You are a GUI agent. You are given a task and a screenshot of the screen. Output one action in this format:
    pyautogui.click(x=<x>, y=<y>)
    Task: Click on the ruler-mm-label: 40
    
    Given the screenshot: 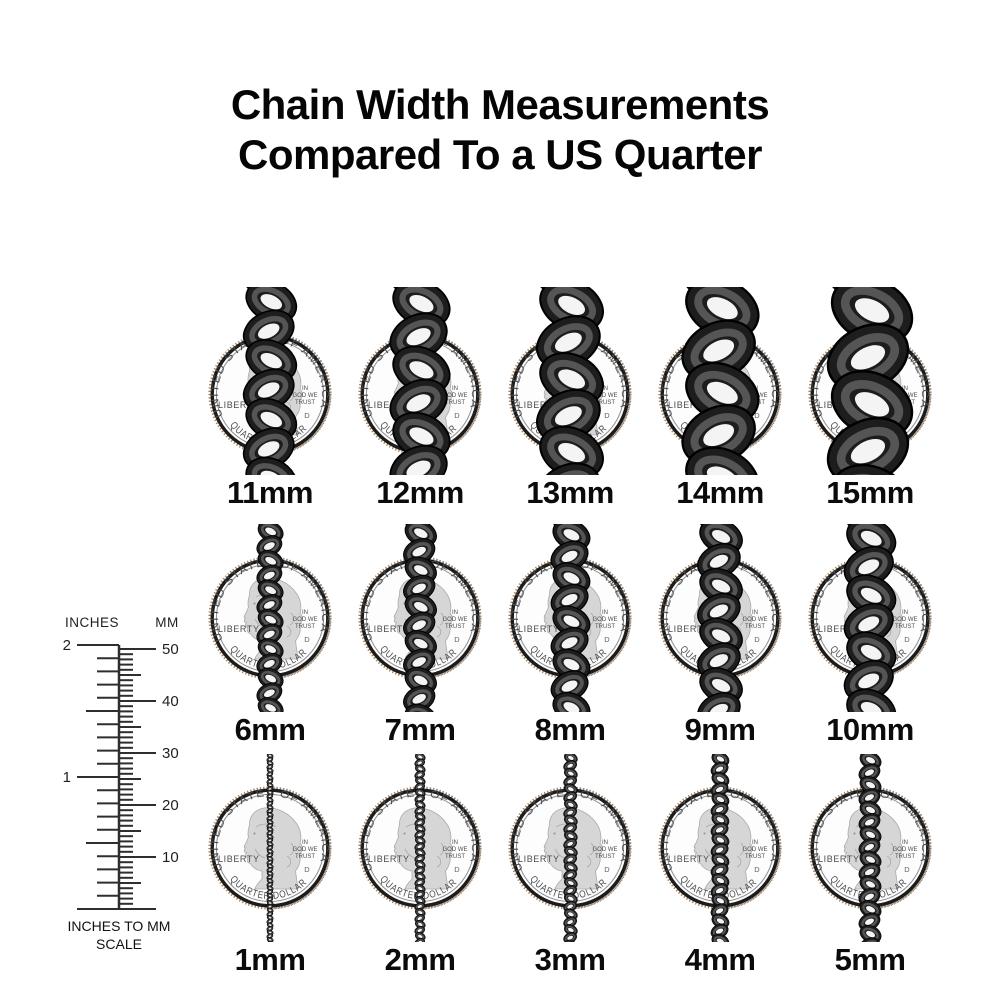 What is the action you would take?
    pyautogui.click(x=170, y=701)
    